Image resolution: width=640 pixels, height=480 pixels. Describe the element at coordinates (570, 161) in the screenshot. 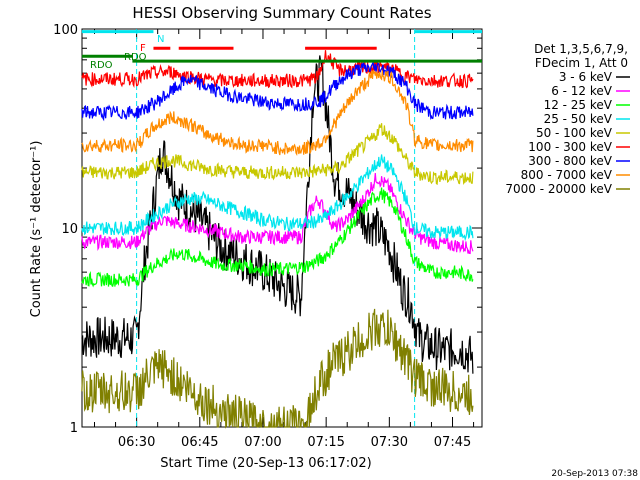

I see `legend-label: 300 - 800 keV` at that location.